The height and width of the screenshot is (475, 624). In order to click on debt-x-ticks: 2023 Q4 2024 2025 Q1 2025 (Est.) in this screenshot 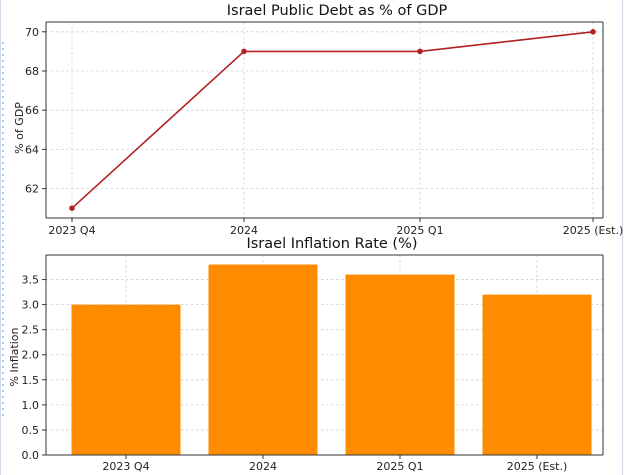, I will do `click(335, 227)`.